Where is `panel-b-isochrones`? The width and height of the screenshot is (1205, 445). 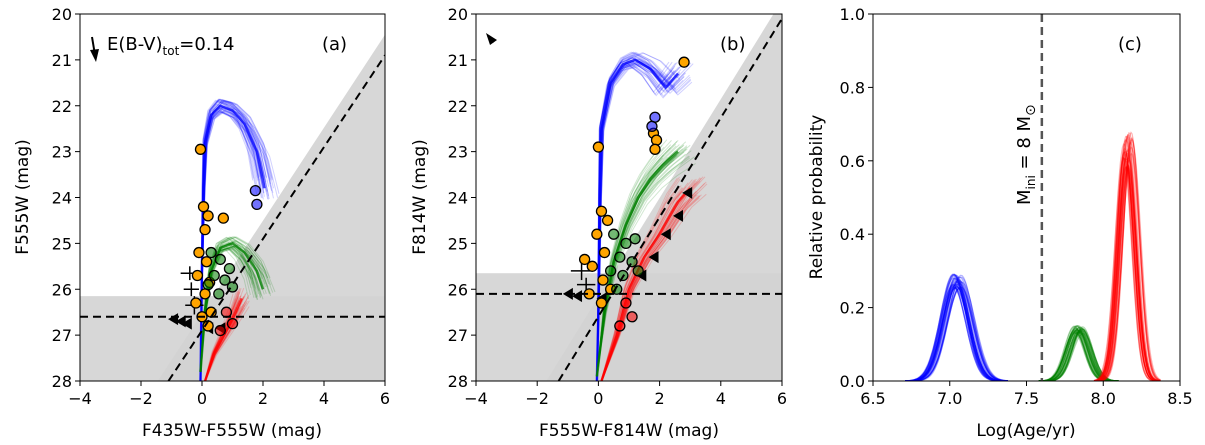
panel-b-isochrones is located at coordinates (651, 216).